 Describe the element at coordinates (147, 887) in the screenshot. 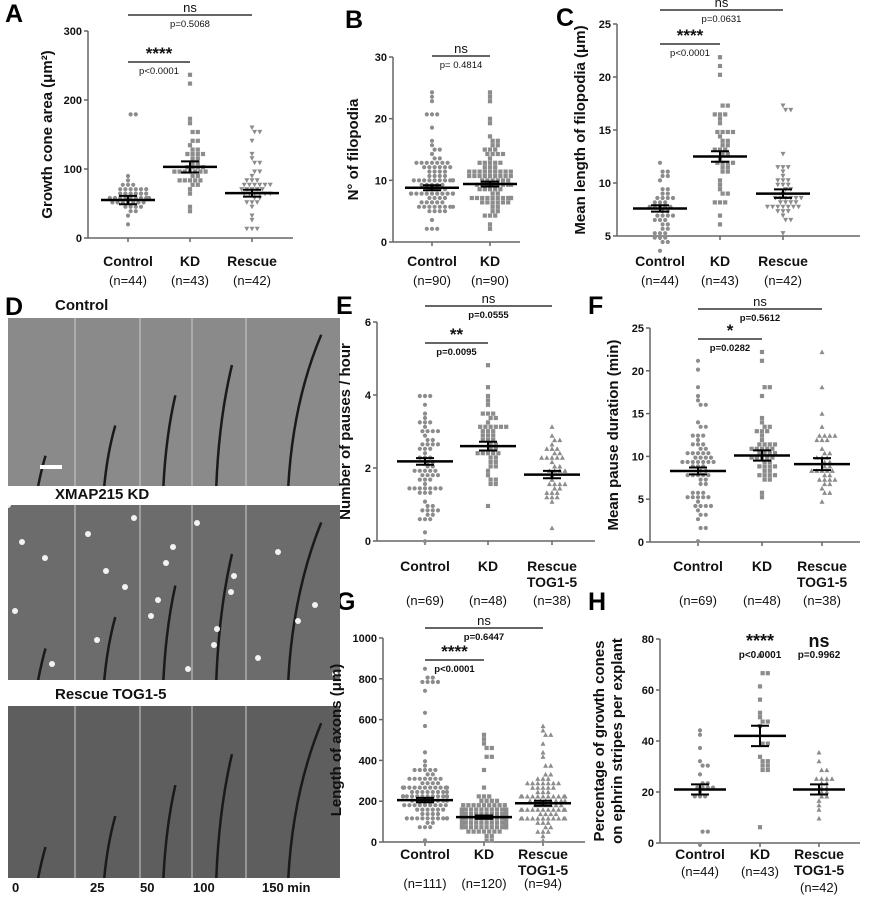

I see `time-label: 50` at that location.